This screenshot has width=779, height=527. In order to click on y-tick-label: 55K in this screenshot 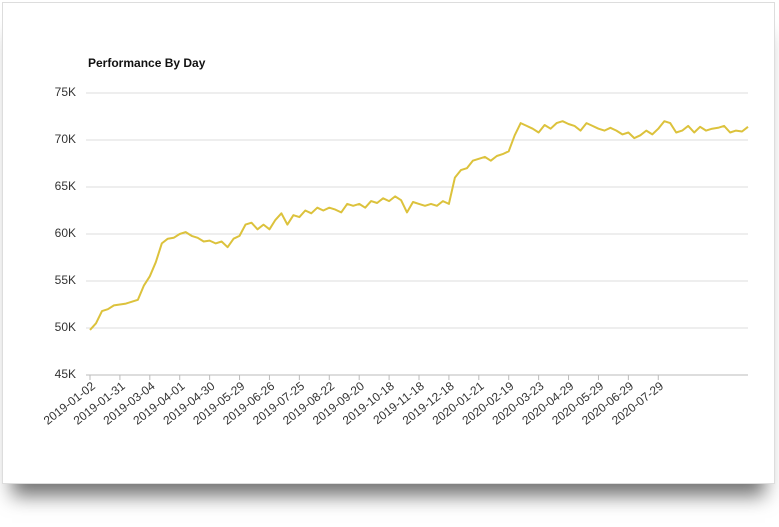, I will do `click(65, 280)`.